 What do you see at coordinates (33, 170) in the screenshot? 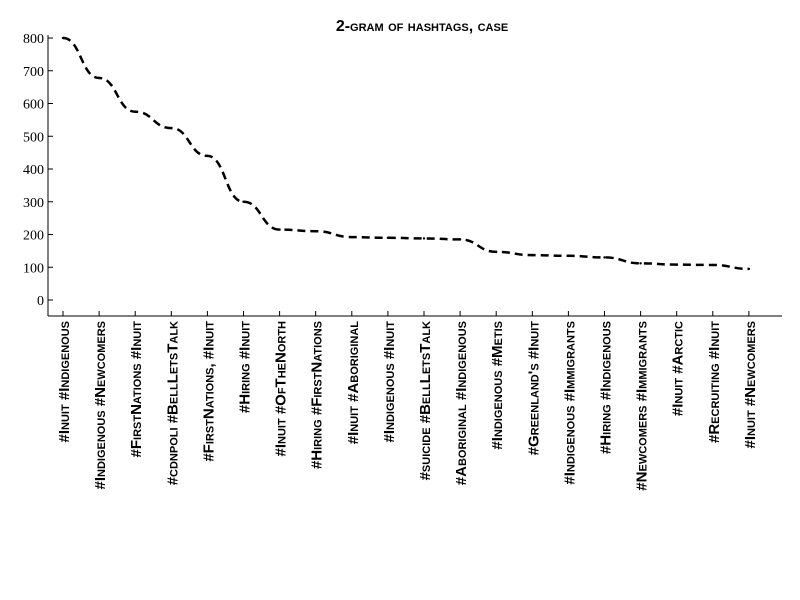
I see `y-tick-label: 400` at bounding box center [33, 170].